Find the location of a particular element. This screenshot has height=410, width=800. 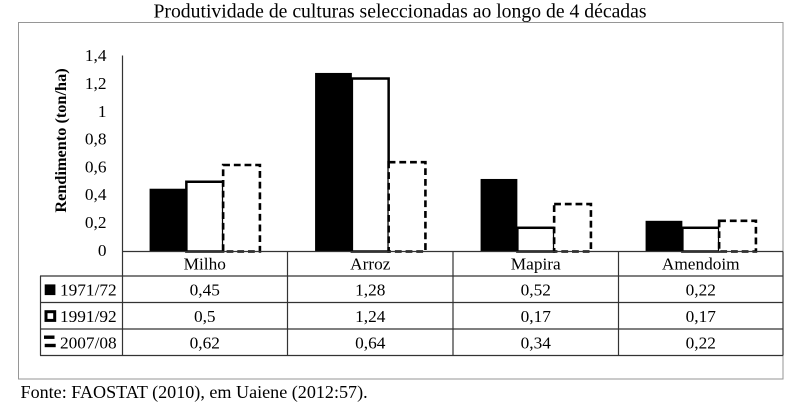

svg-text: 0,34 is located at coordinates (536, 342).